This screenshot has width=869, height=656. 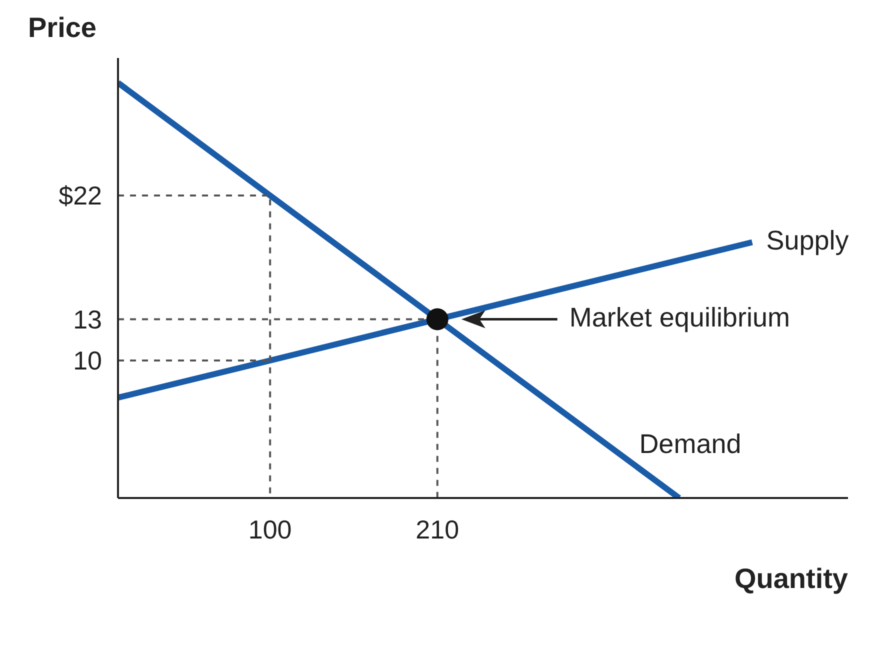 What do you see at coordinates (270, 529) in the screenshot?
I see `x-tick-label: 100` at bounding box center [270, 529].